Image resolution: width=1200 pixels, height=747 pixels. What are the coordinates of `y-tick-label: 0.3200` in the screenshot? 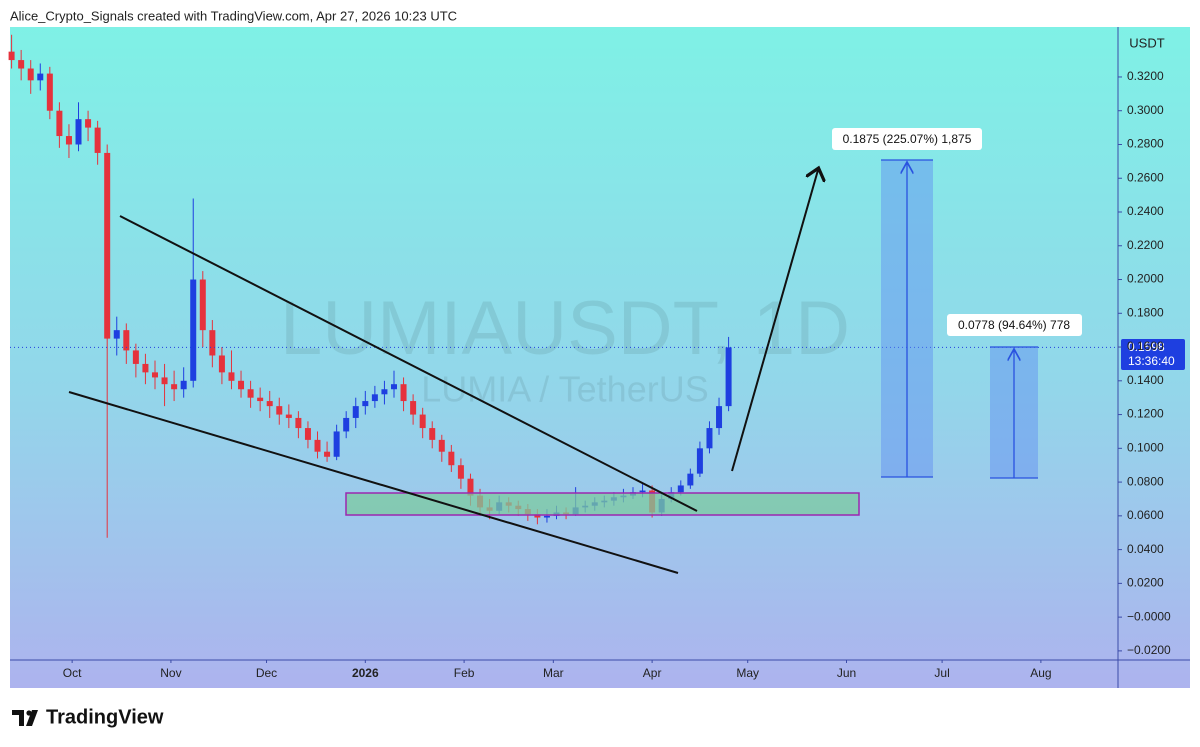 It's located at (1145, 76).